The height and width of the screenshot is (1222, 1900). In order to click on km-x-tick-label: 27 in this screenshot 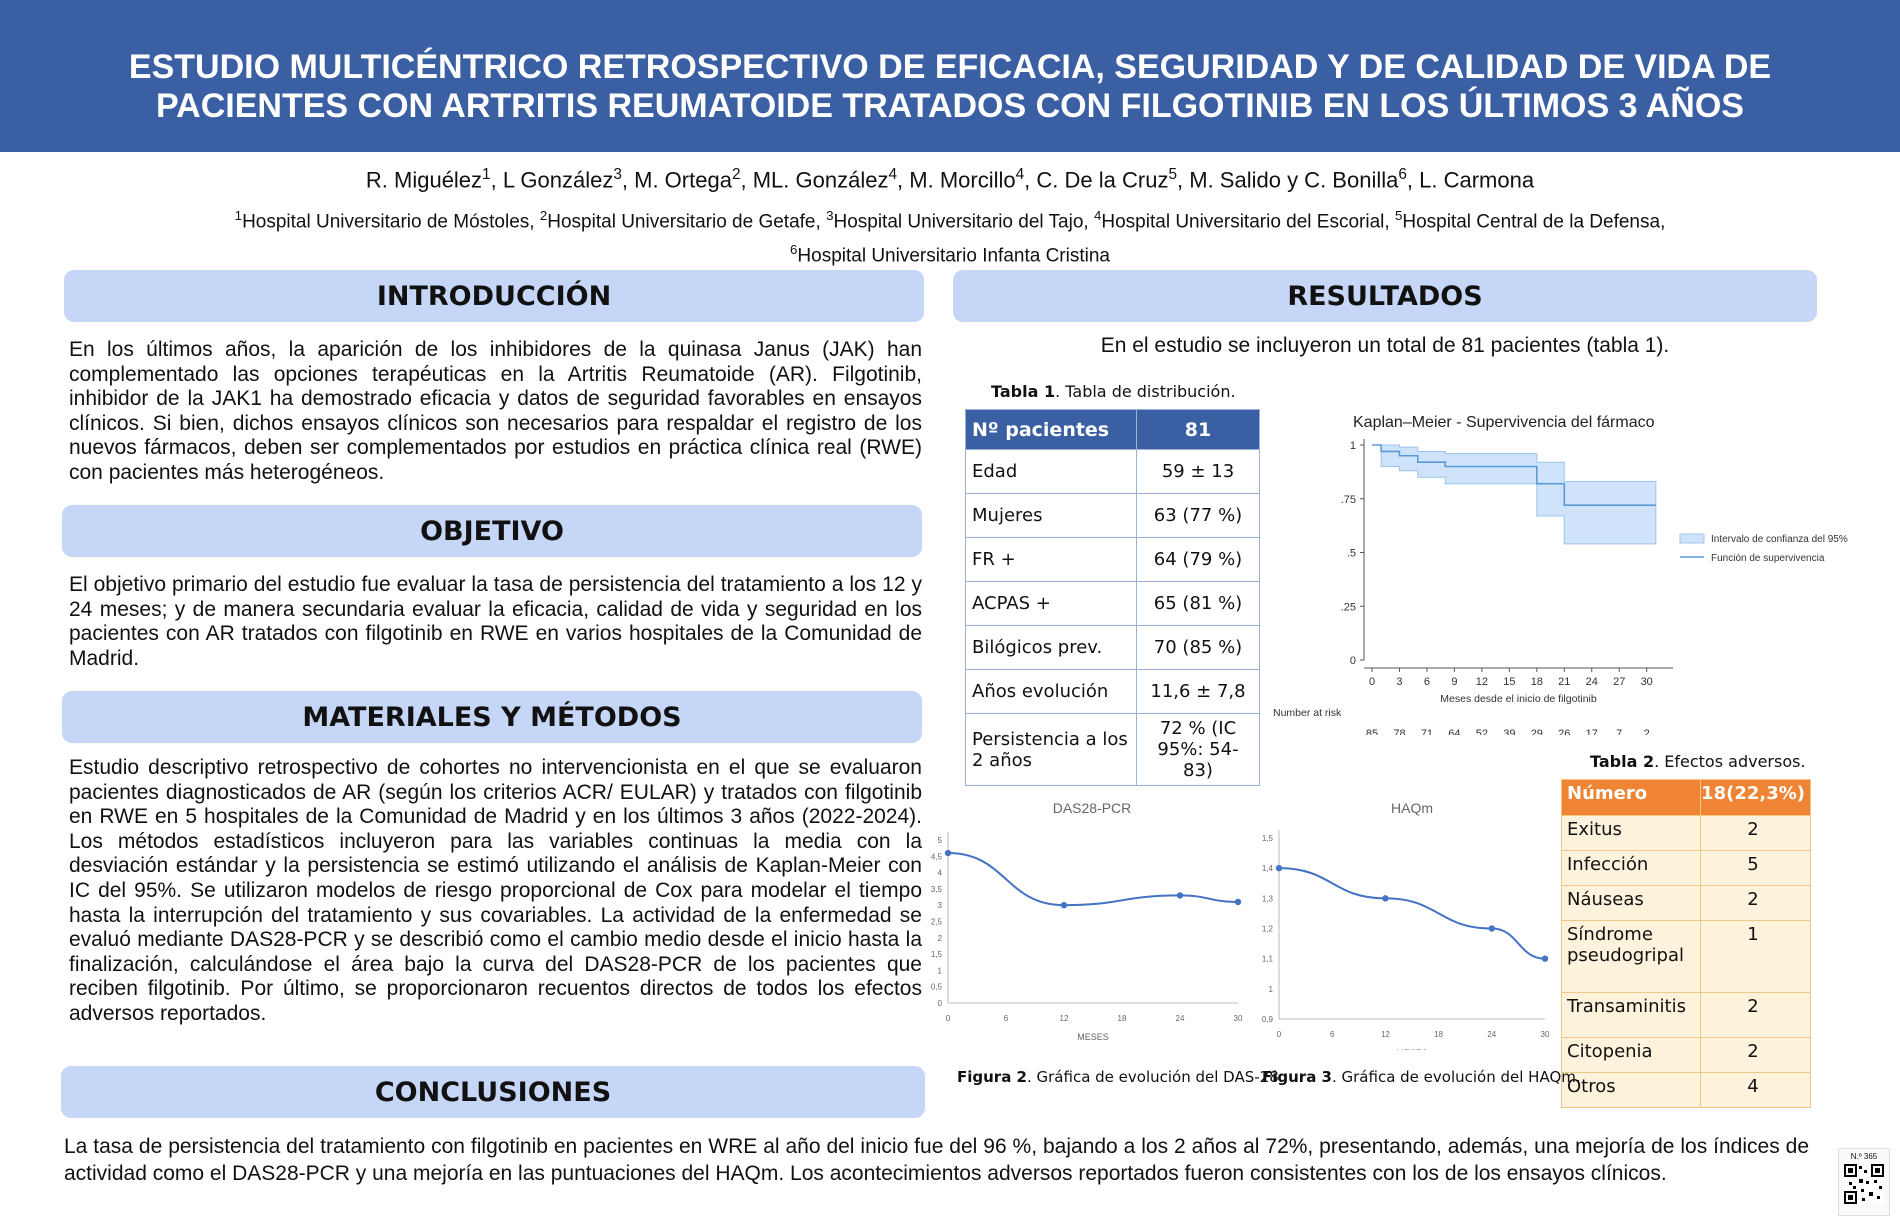, I will do `click(1619, 682)`.